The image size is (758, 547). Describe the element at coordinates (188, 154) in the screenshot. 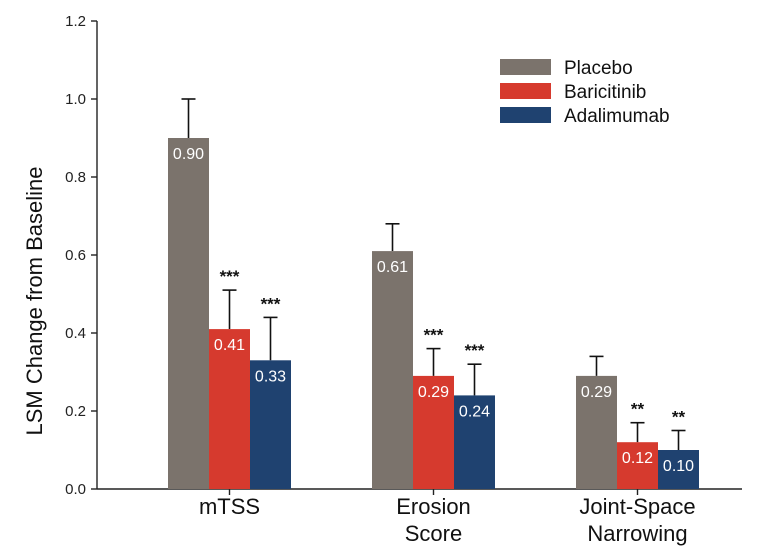

I see `bar-value-label: 0.90` at that location.